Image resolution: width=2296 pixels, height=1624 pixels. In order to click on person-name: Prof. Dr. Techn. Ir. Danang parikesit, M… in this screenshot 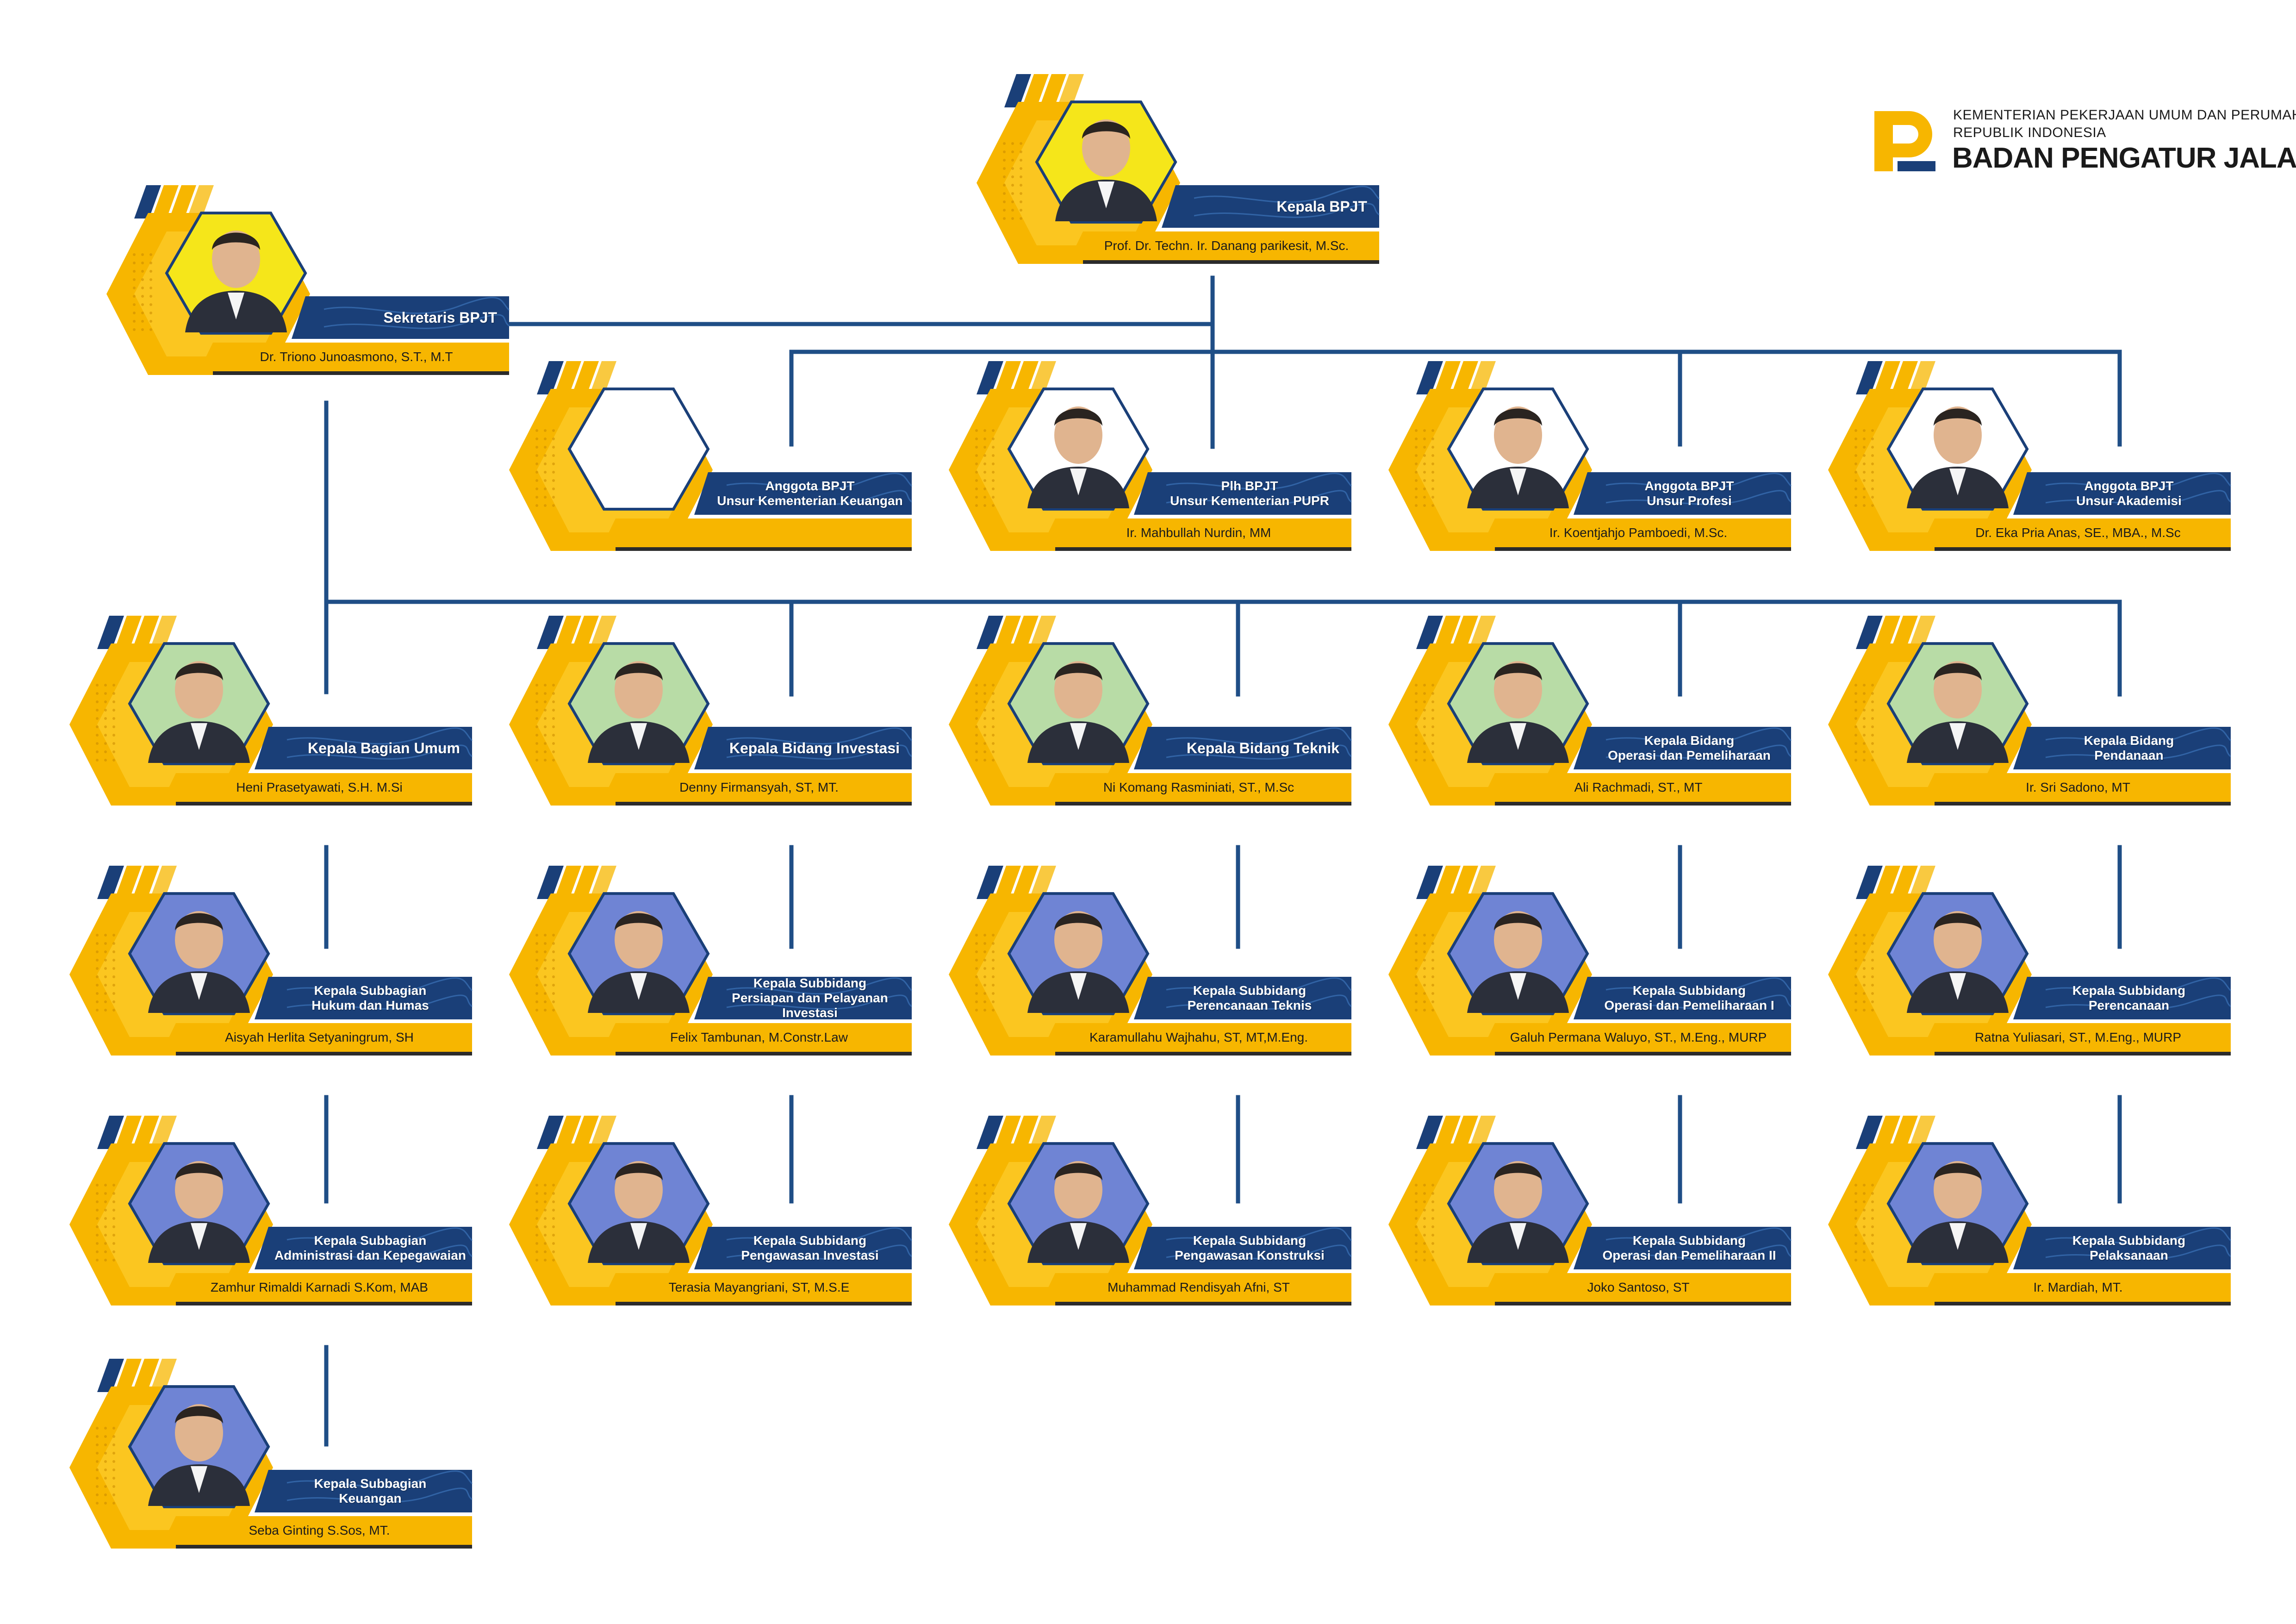, I will do `click(1226, 245)`.